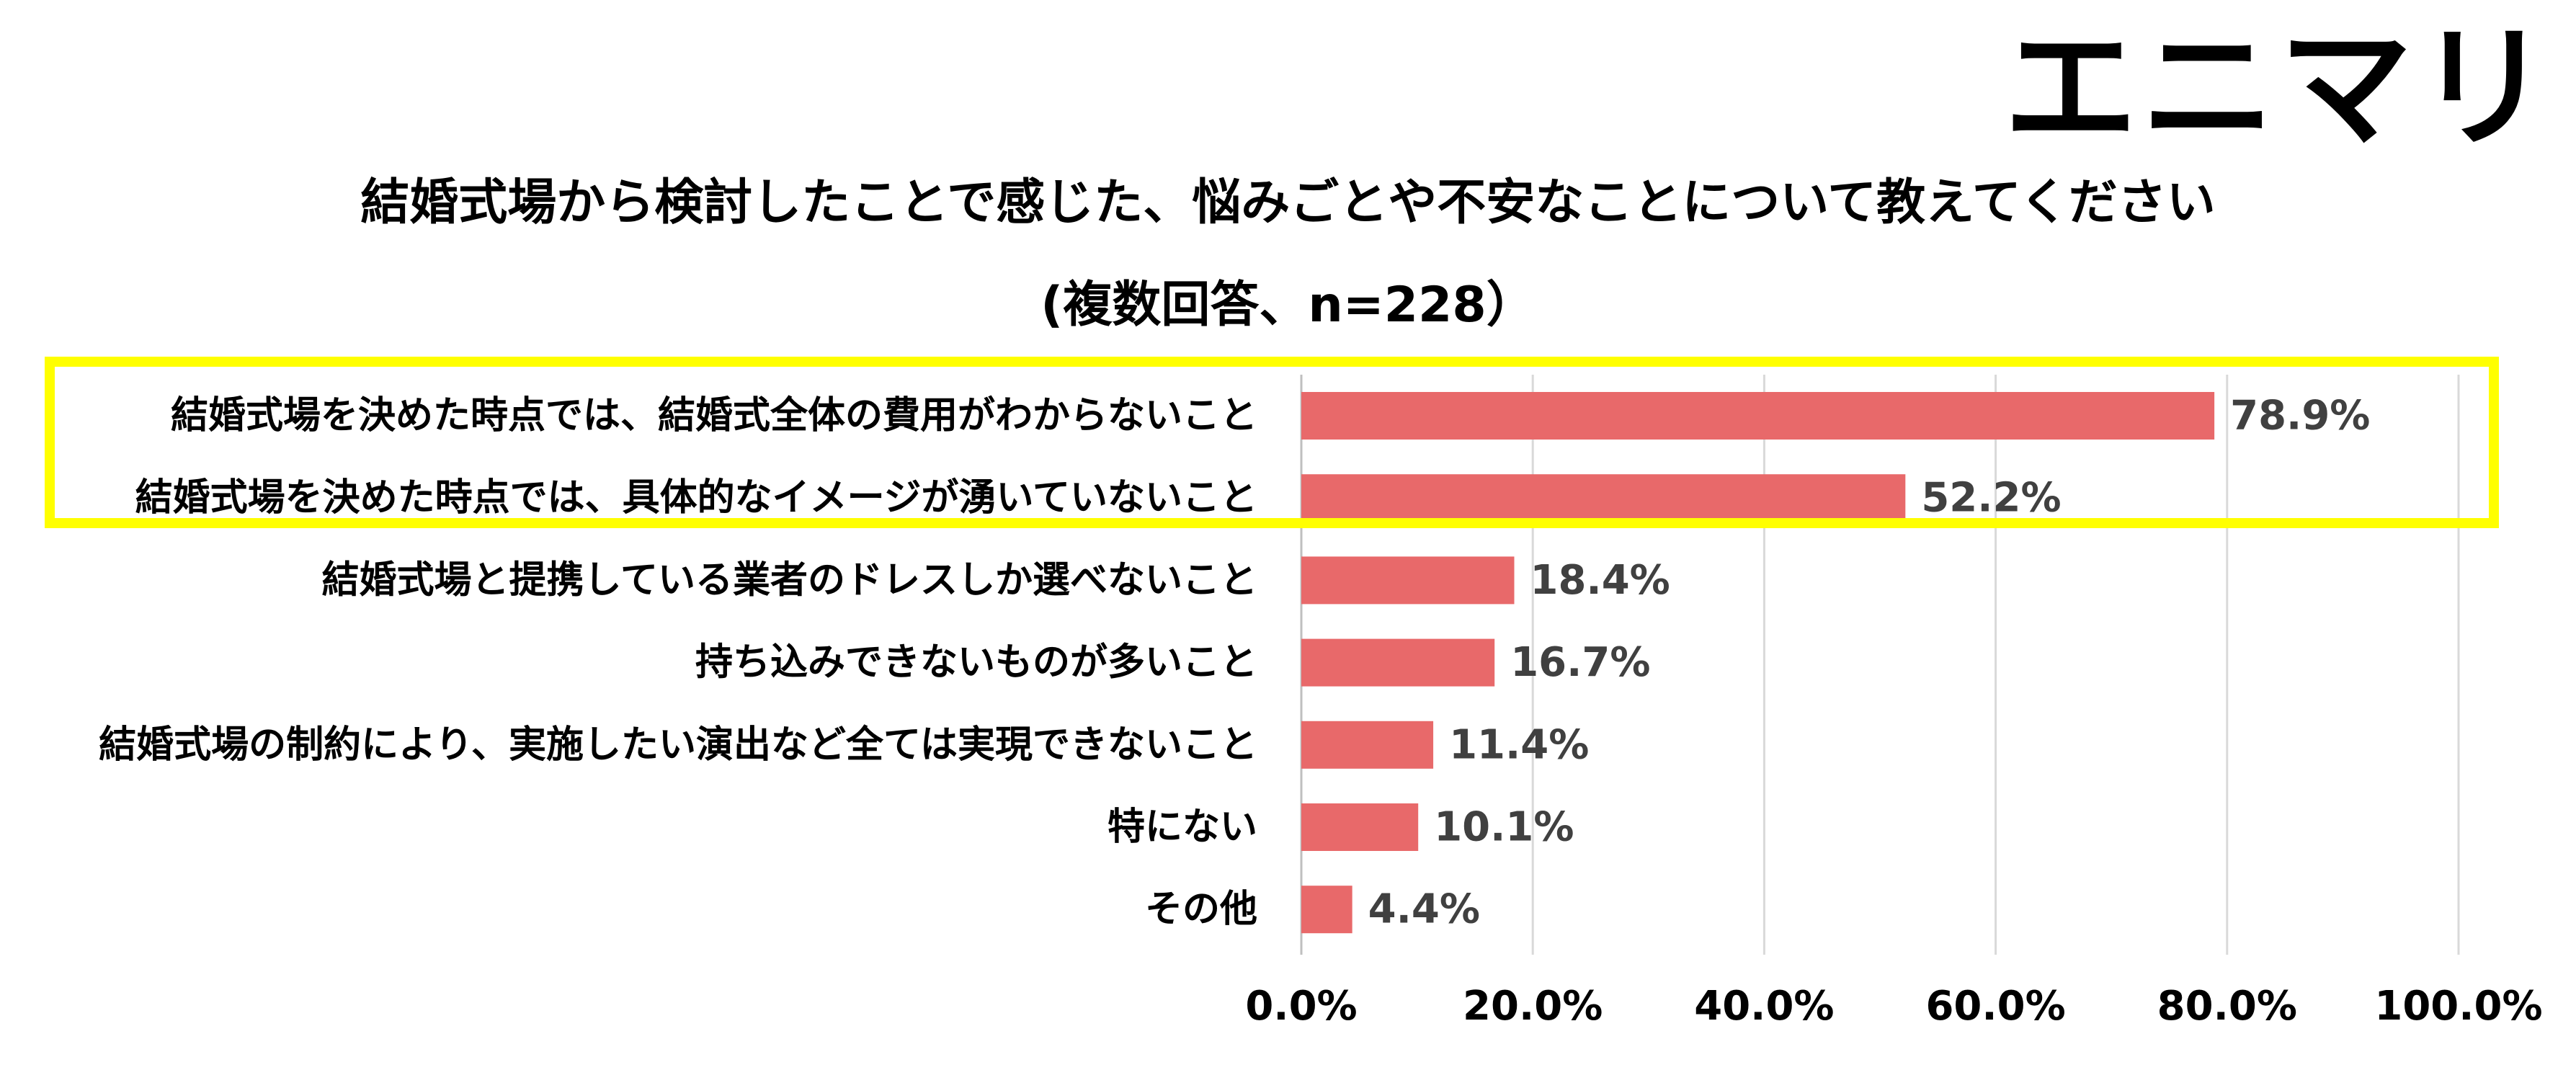 The height and width of the screenshot is (1070, 2576). What do you see at coordinates (1424, 910) in the screenshot?
I see `data-label: 4.4%` at bounding box center [1424, 910].